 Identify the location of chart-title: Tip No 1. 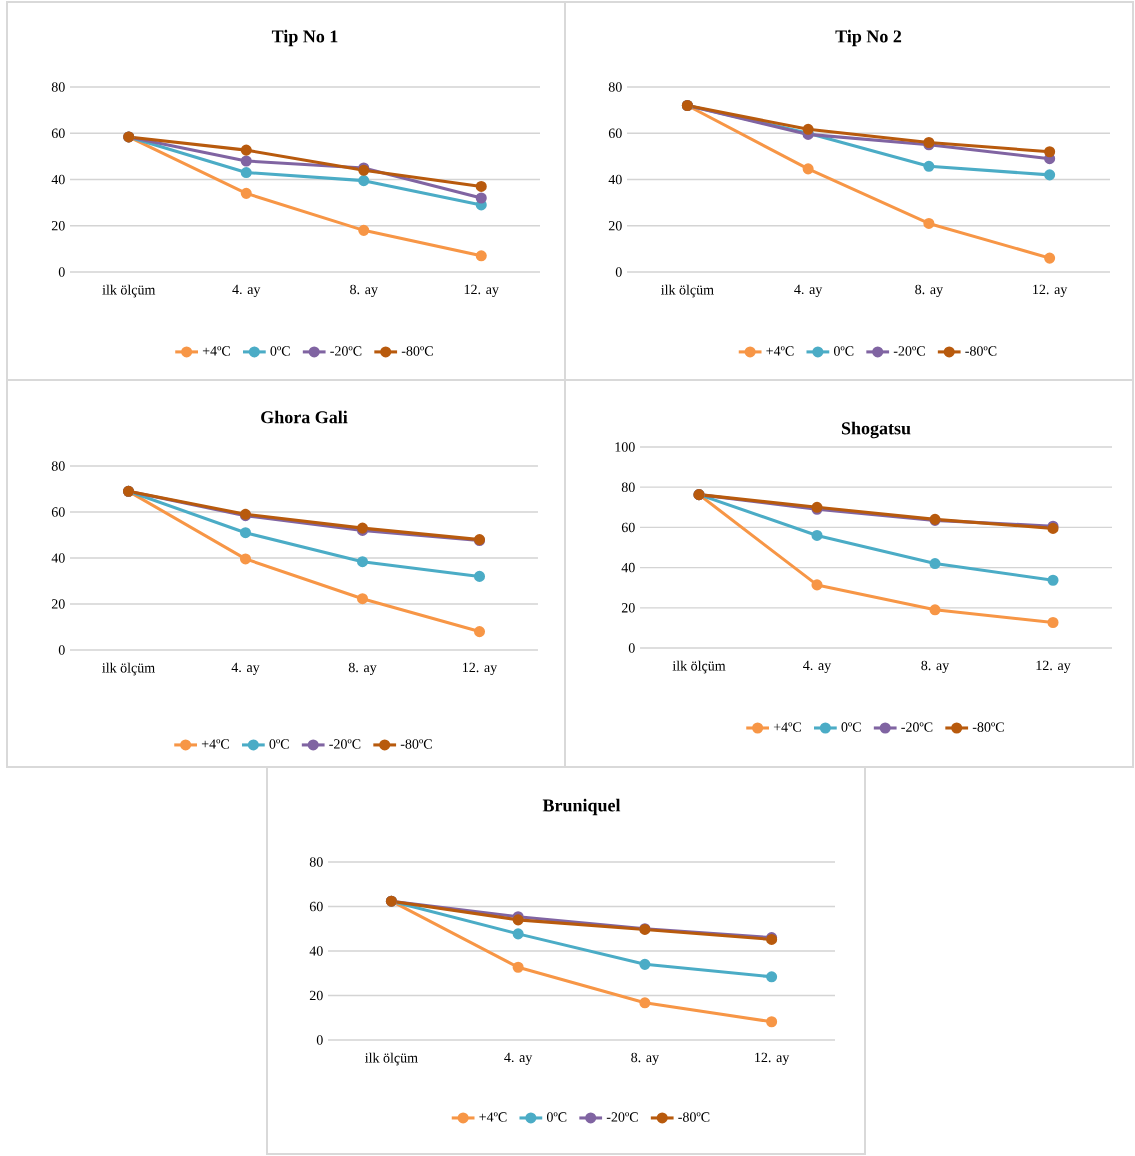
(304, 38).